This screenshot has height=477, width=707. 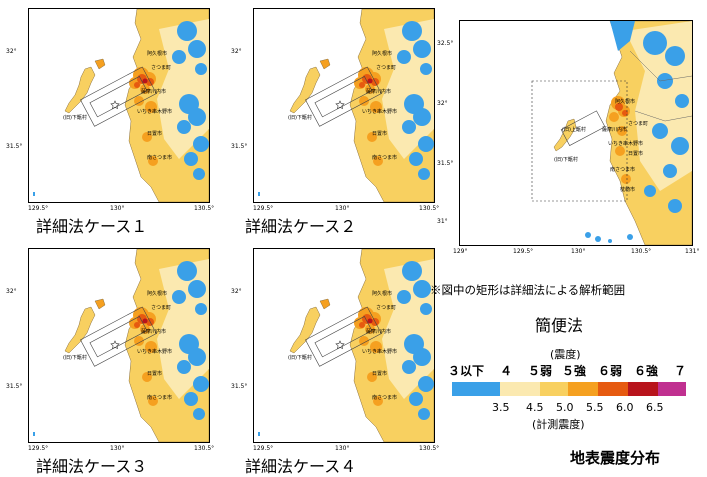 I want to click on figure-title: 地表震度分布, so click(x=615, y=458).